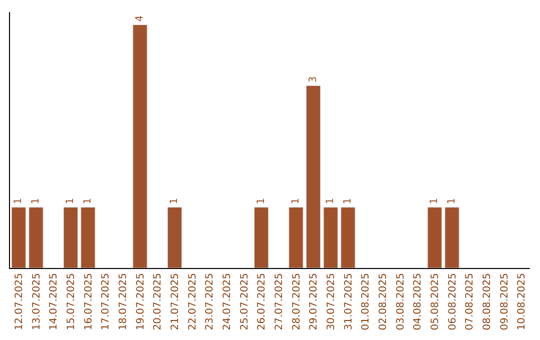  I want to click on x-tick-label: 18.07.2025, so click(123, 301).